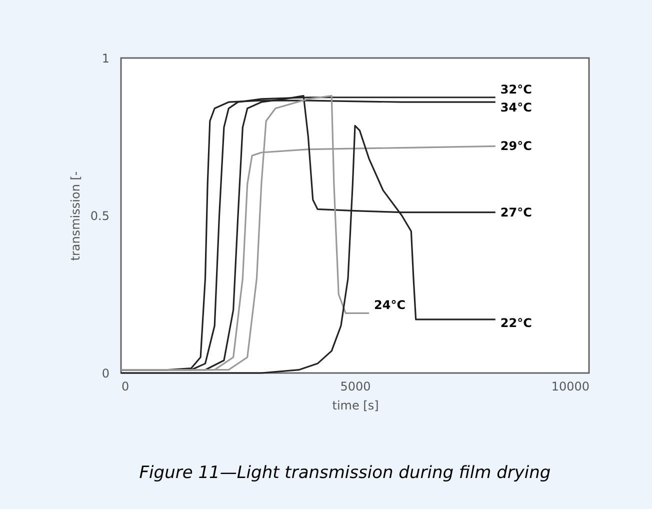 This screenshot has width=652, height=509. I want to click on x-tick-label: 10000, so click(570, 387).